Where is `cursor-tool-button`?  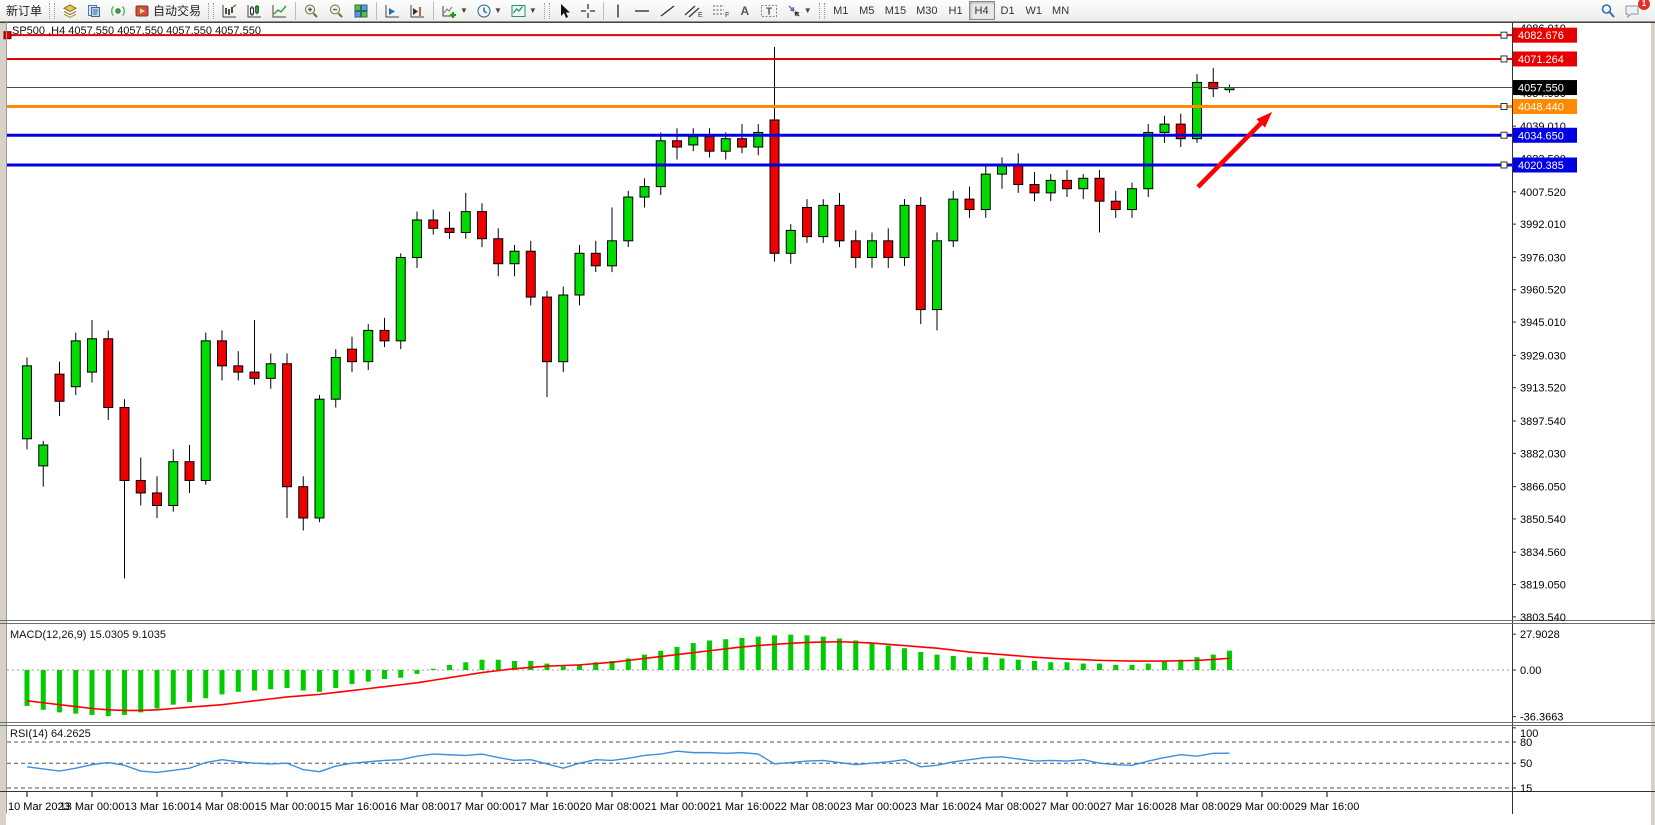 cursor-tool-button is located at coordinates (564, 11).